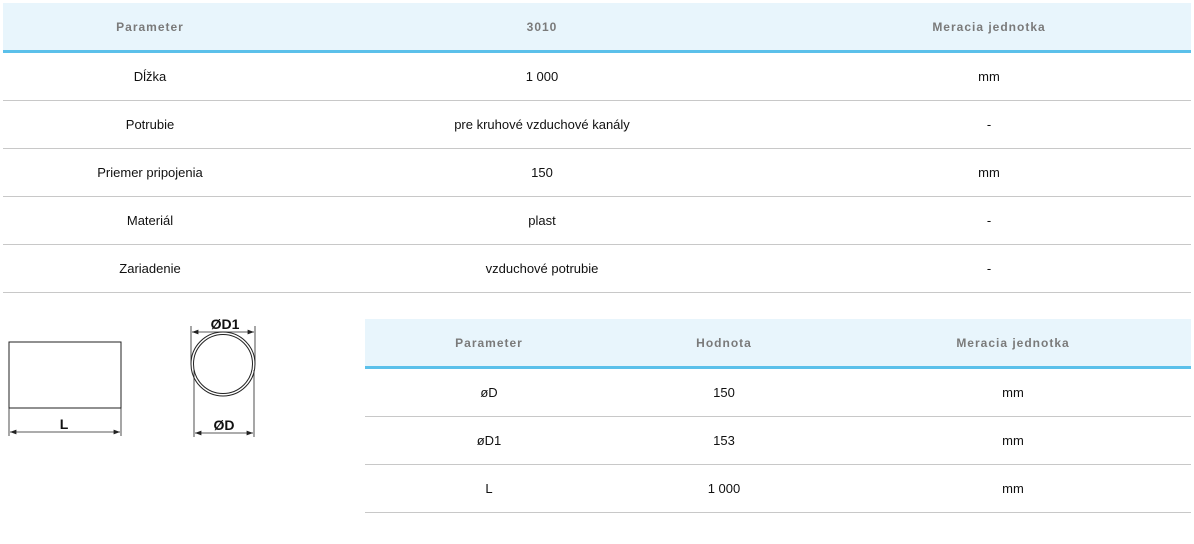 The image size is (1194, 544). What do you see at coordinates (224, 425) in the screenshot?
I see `d-label: ØD` at bounding box center [224, 425].